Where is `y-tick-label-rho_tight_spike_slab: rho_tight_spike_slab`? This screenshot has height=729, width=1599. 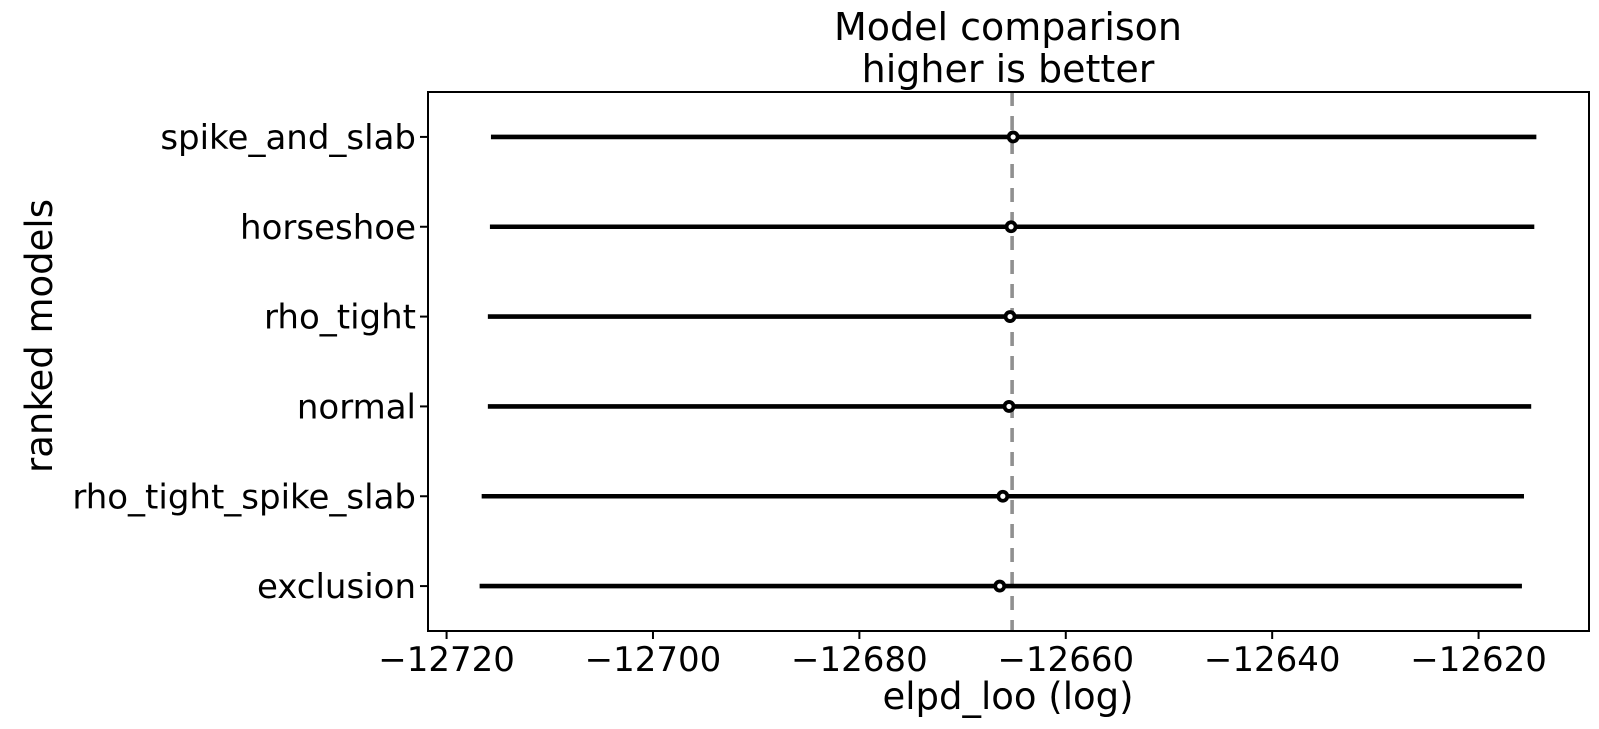 y-tick-label-rho_tight_spike_slab: rho_tight_spike_slab is located at coordinates (244, 497).